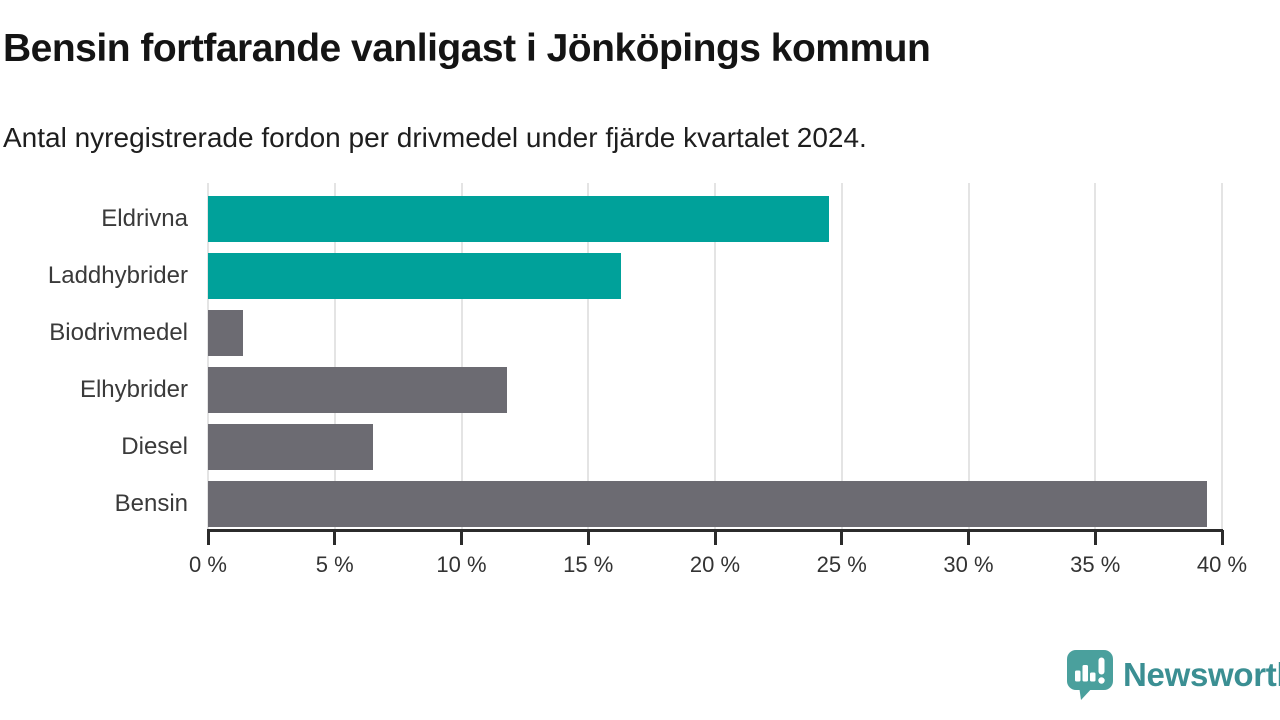 The height and width of the screenshot is (720, 1280). I want to click on bar-diesel, so click(290, 447).